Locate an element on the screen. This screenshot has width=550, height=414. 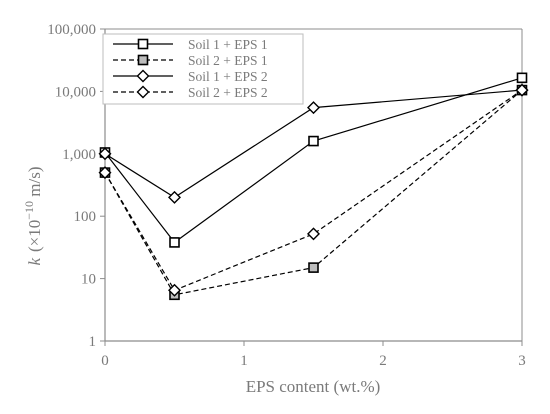
legend-box is located at coordinates (203, 69).